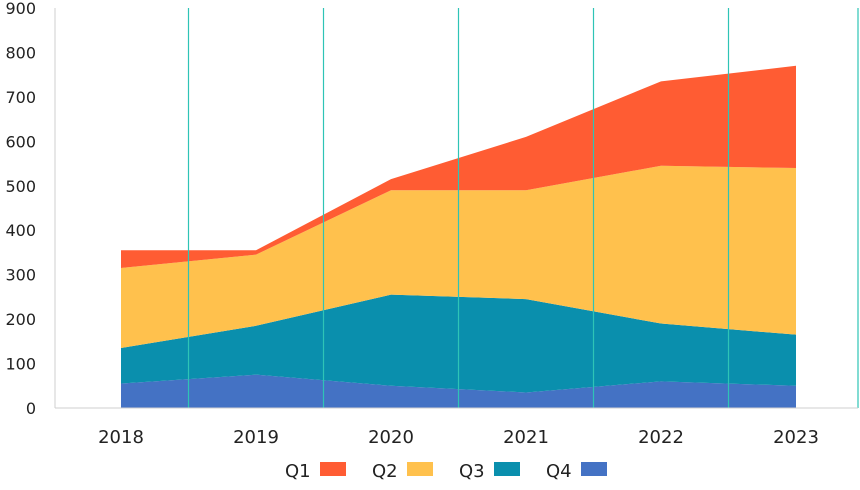 This screenshot has height=490, width=860. What do you see at coordinates (20, 186) in the screenshot?
I see `y-tick-label: 500` at bounding box center [20, 186].